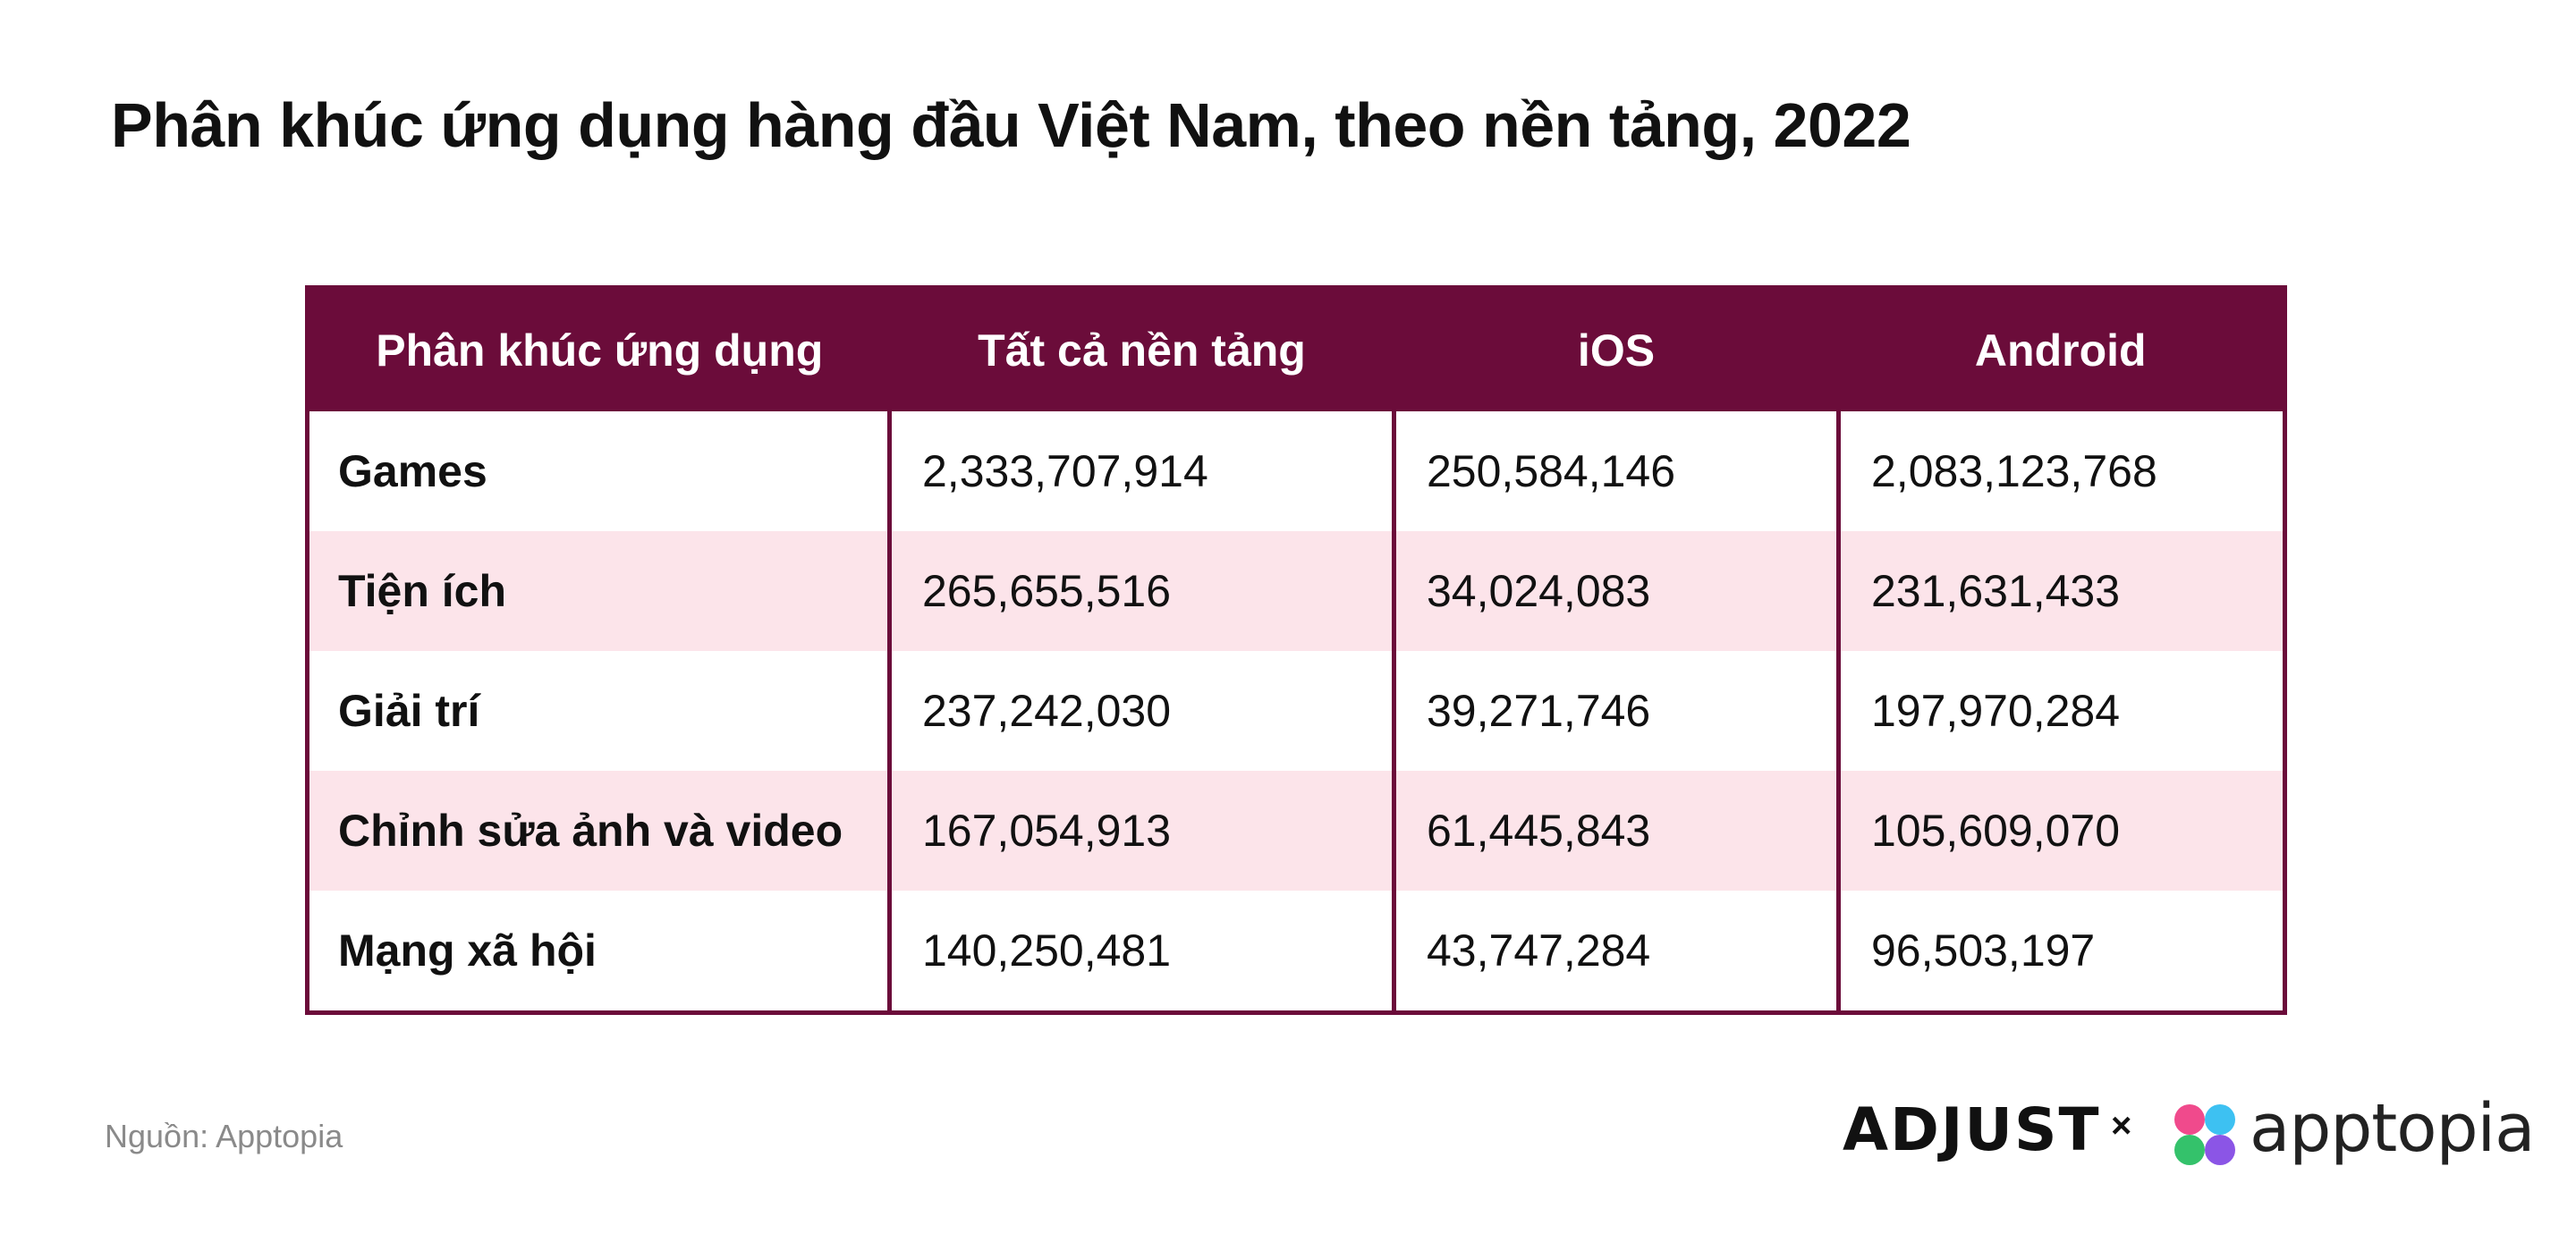 The height and width of the screenshot is (1234, 2576). Describe the element at coordinates (1615, 831) in the screenshot. I see `ios-cell: 61,445,843` at that location.